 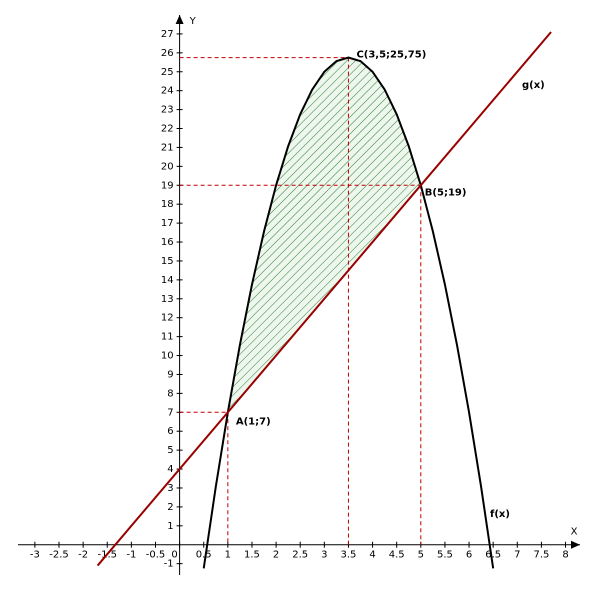 I want to click on x-tick-label: 8, so click(x=565, y=555).